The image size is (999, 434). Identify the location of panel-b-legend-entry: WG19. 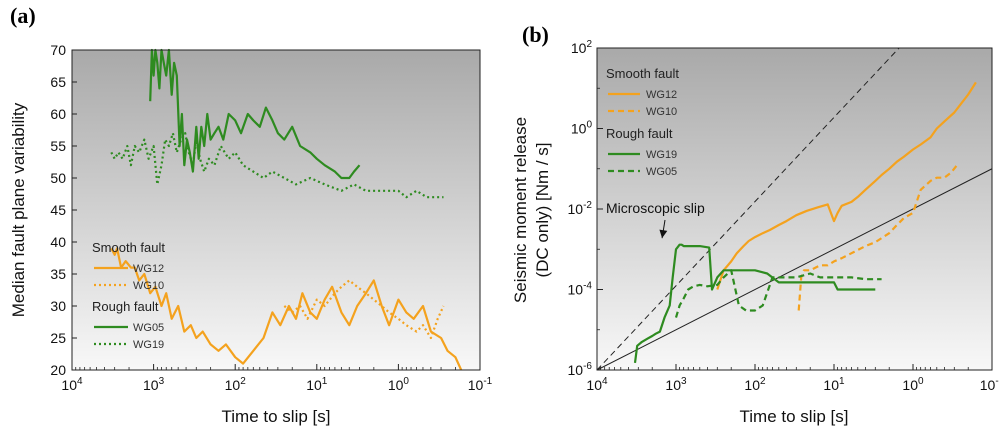
(661, 155).